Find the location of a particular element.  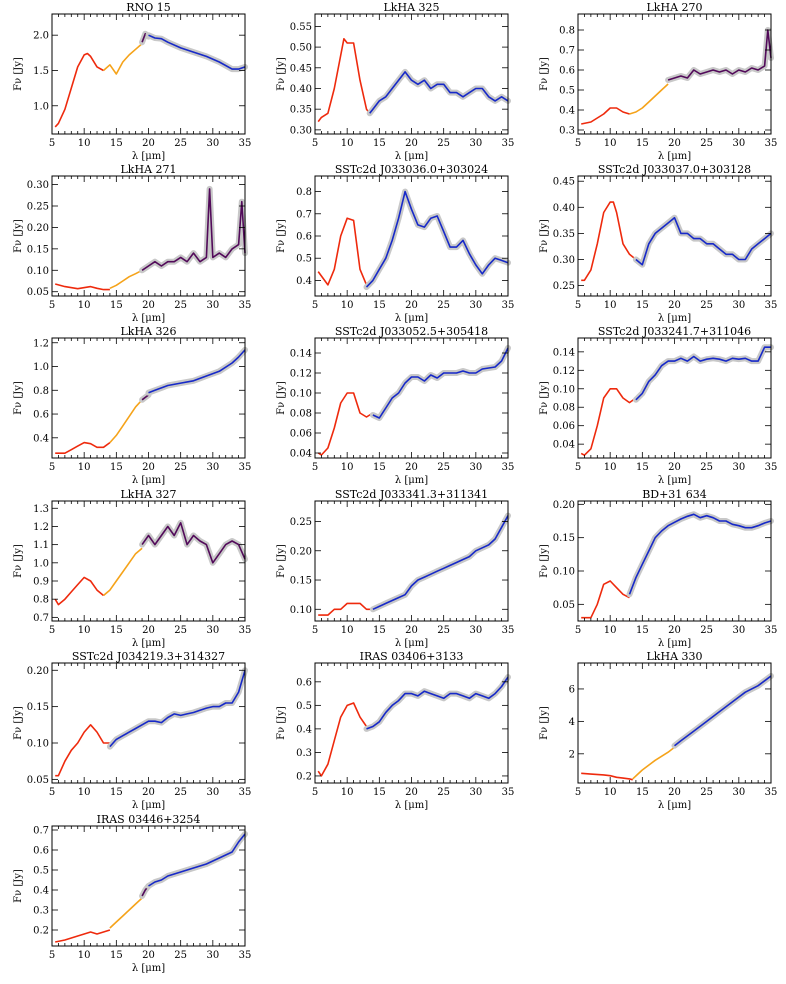

y-tick-label: 0.8 is located at coordinates (41, 391).